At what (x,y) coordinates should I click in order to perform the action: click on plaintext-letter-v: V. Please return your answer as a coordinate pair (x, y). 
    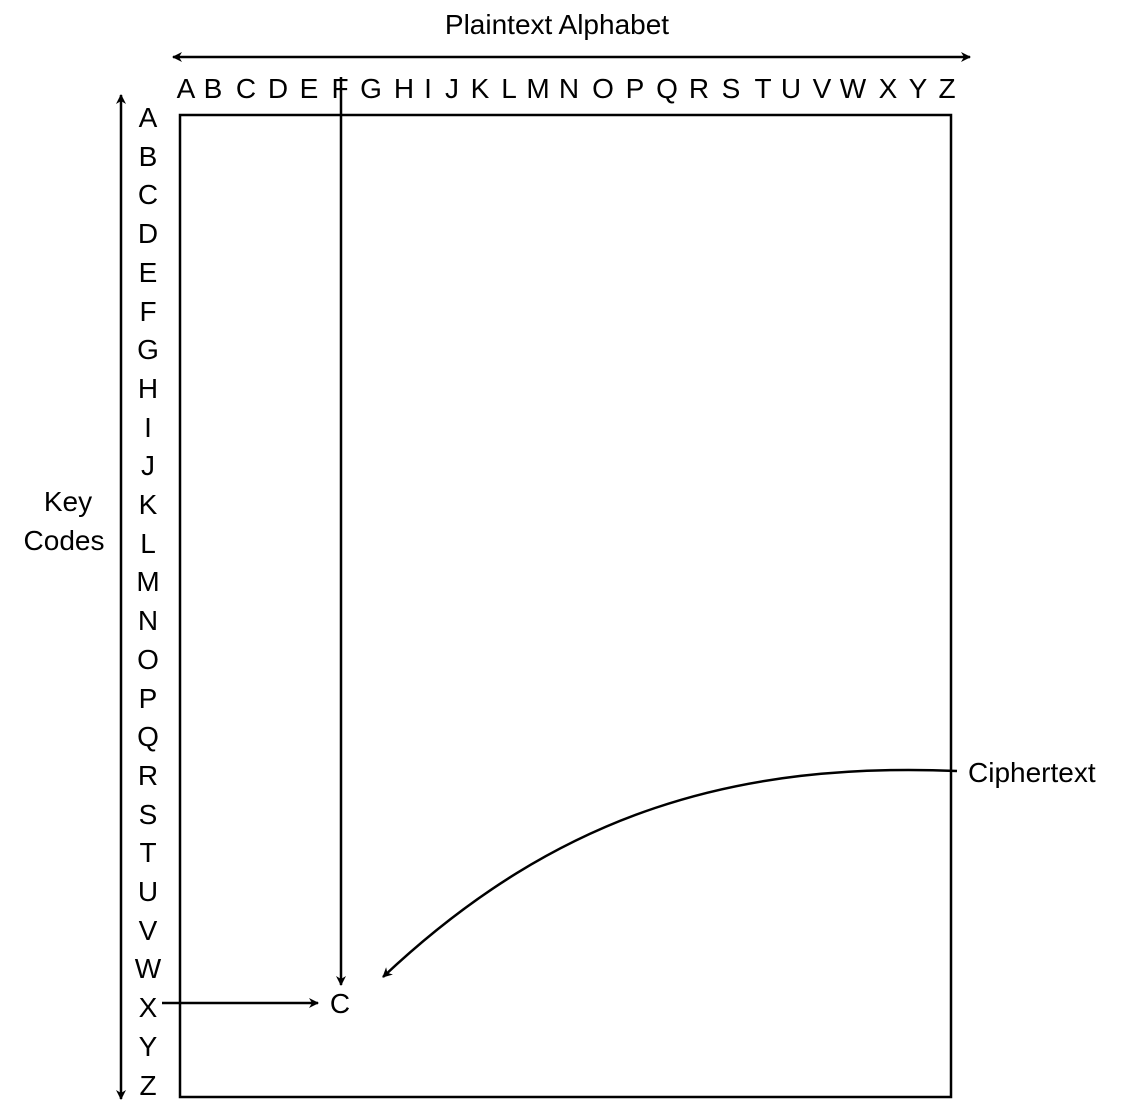
    Looking at the image, I should click on (822, 88).